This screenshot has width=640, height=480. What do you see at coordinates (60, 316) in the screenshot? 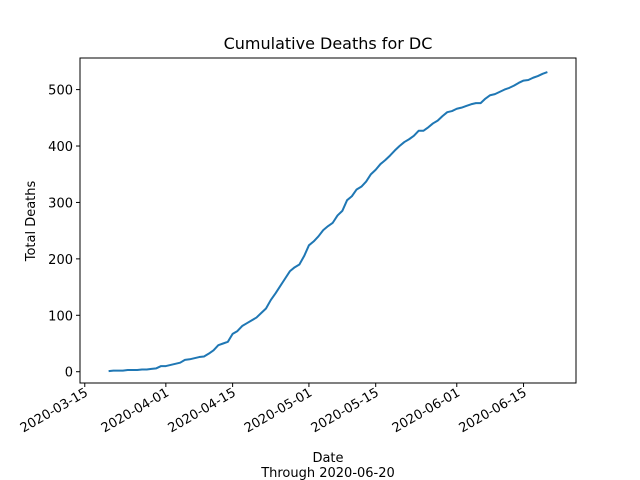
I see `y-tick-label: 100` at bounding box center [60, 316].